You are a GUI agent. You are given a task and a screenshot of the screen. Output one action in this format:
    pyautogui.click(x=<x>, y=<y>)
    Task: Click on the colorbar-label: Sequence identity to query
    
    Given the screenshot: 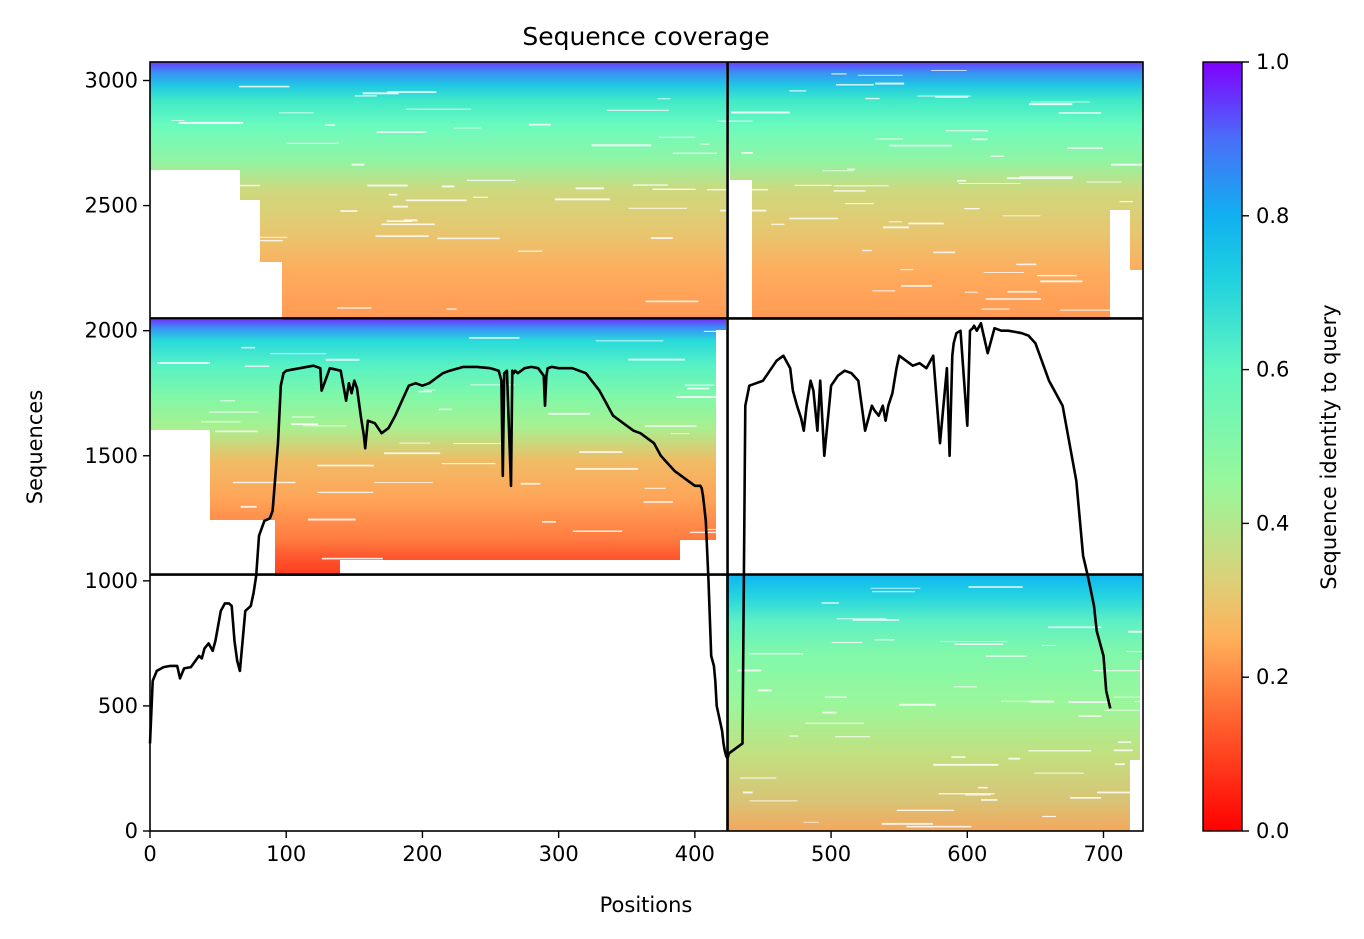 What is the action you would take?
    pyautogui.click(x=1329, y=446)
    